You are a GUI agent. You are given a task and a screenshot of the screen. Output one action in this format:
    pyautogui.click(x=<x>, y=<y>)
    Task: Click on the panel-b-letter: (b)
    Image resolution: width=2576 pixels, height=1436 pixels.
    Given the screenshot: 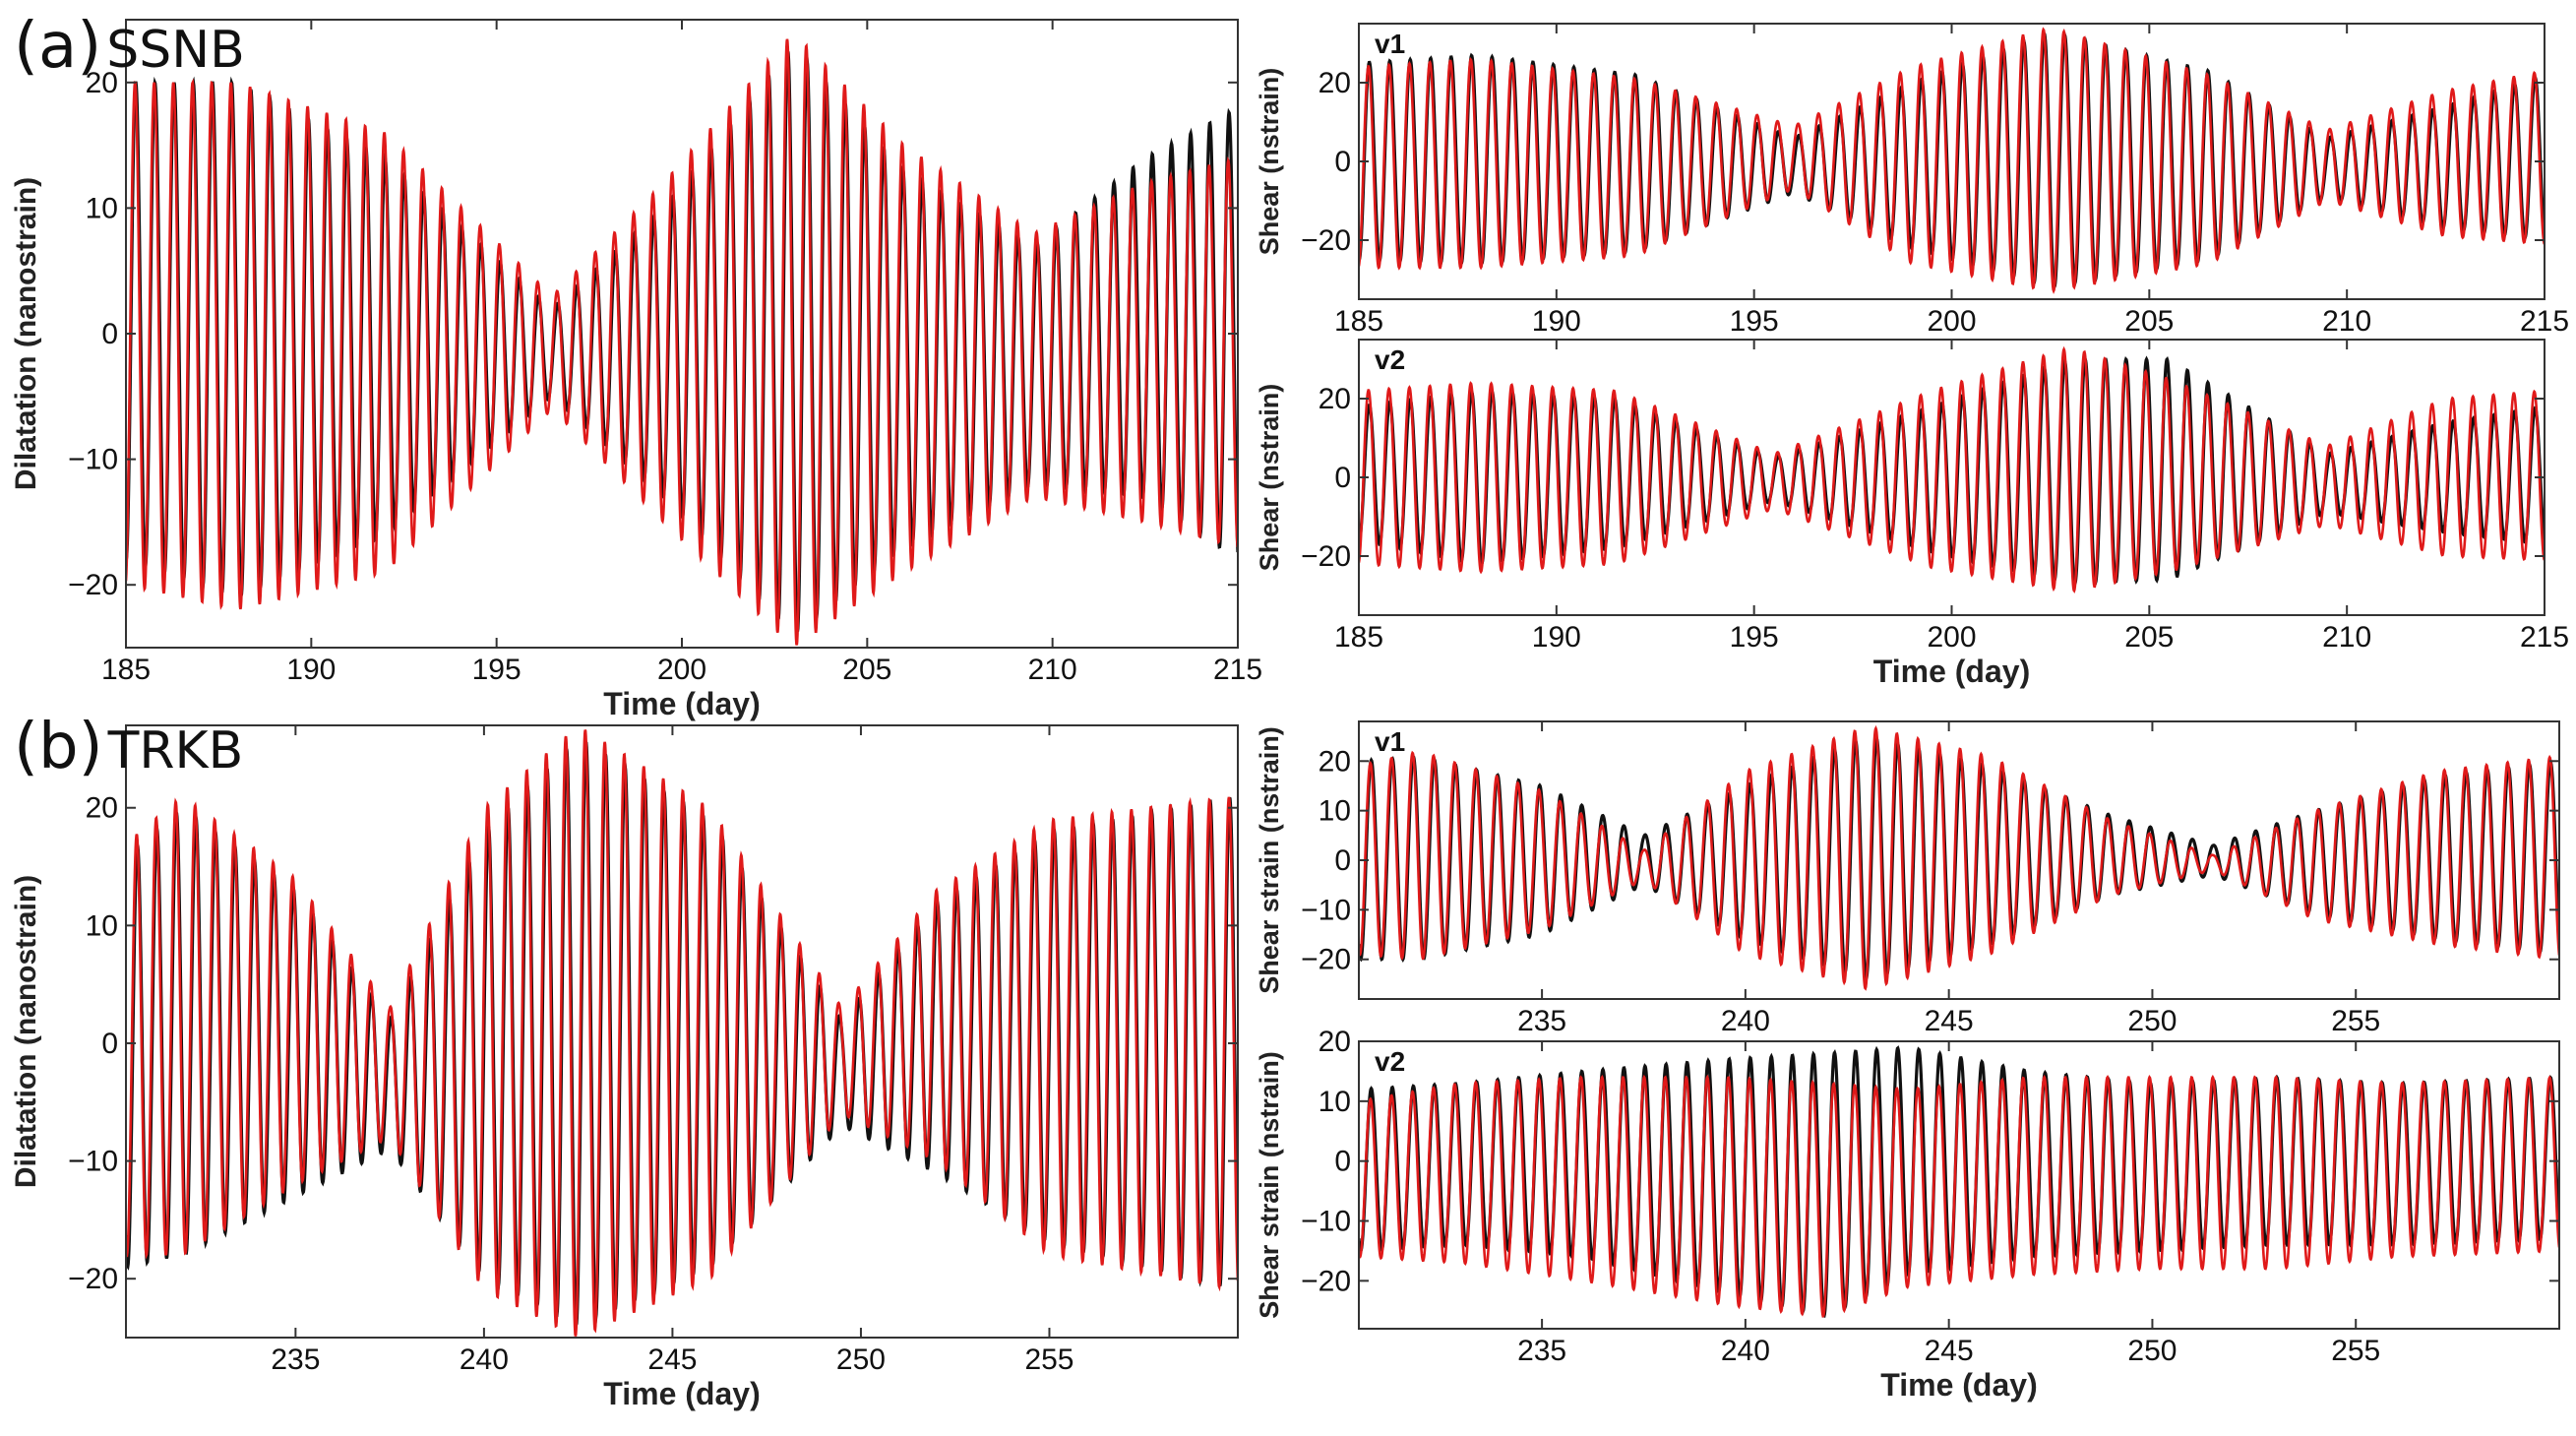 What is the action you would take?
    pyautogui.click(x=58, y=747)
    